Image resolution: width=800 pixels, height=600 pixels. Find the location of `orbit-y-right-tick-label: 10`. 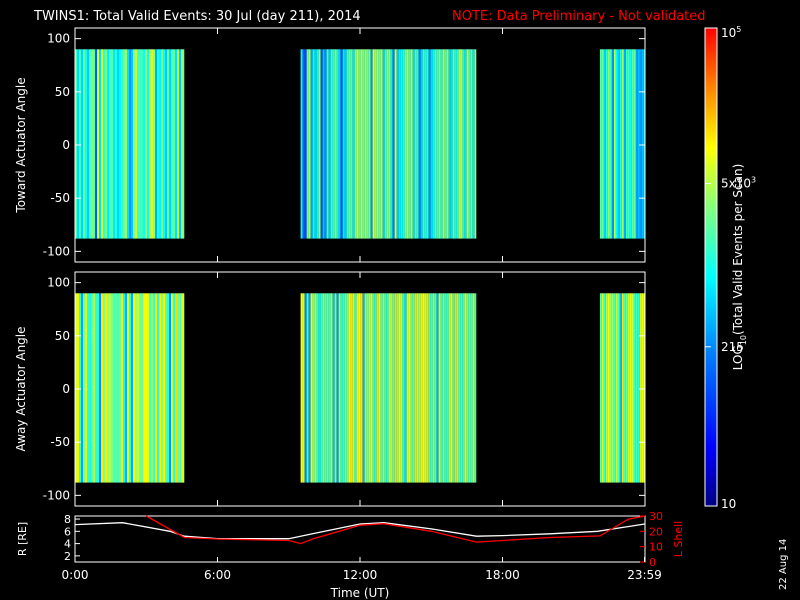

orbit-y-right-tick-label: 10 is located at coordinates (656, 547).